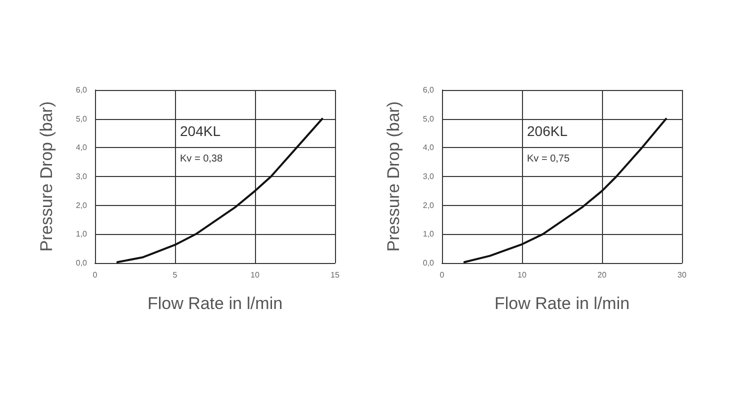  What do you see at coordinates (682, 275) in the screenshot?
I see `x-tick-label: 30` at bounding box center [682, 275].